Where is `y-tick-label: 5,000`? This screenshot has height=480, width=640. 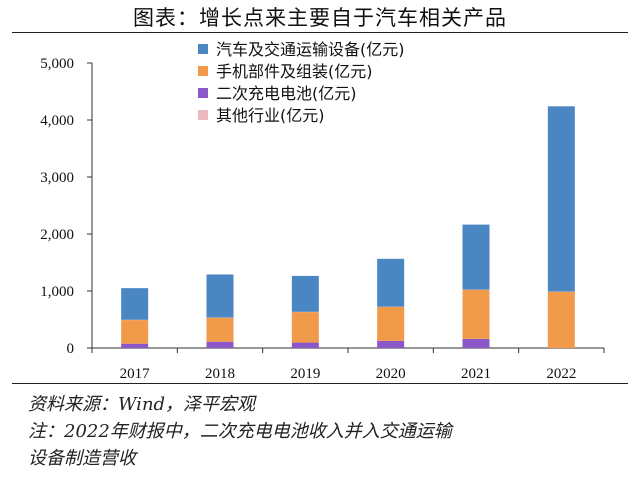
y-tick-label: 5,000 is located at coordinates (57, 64).